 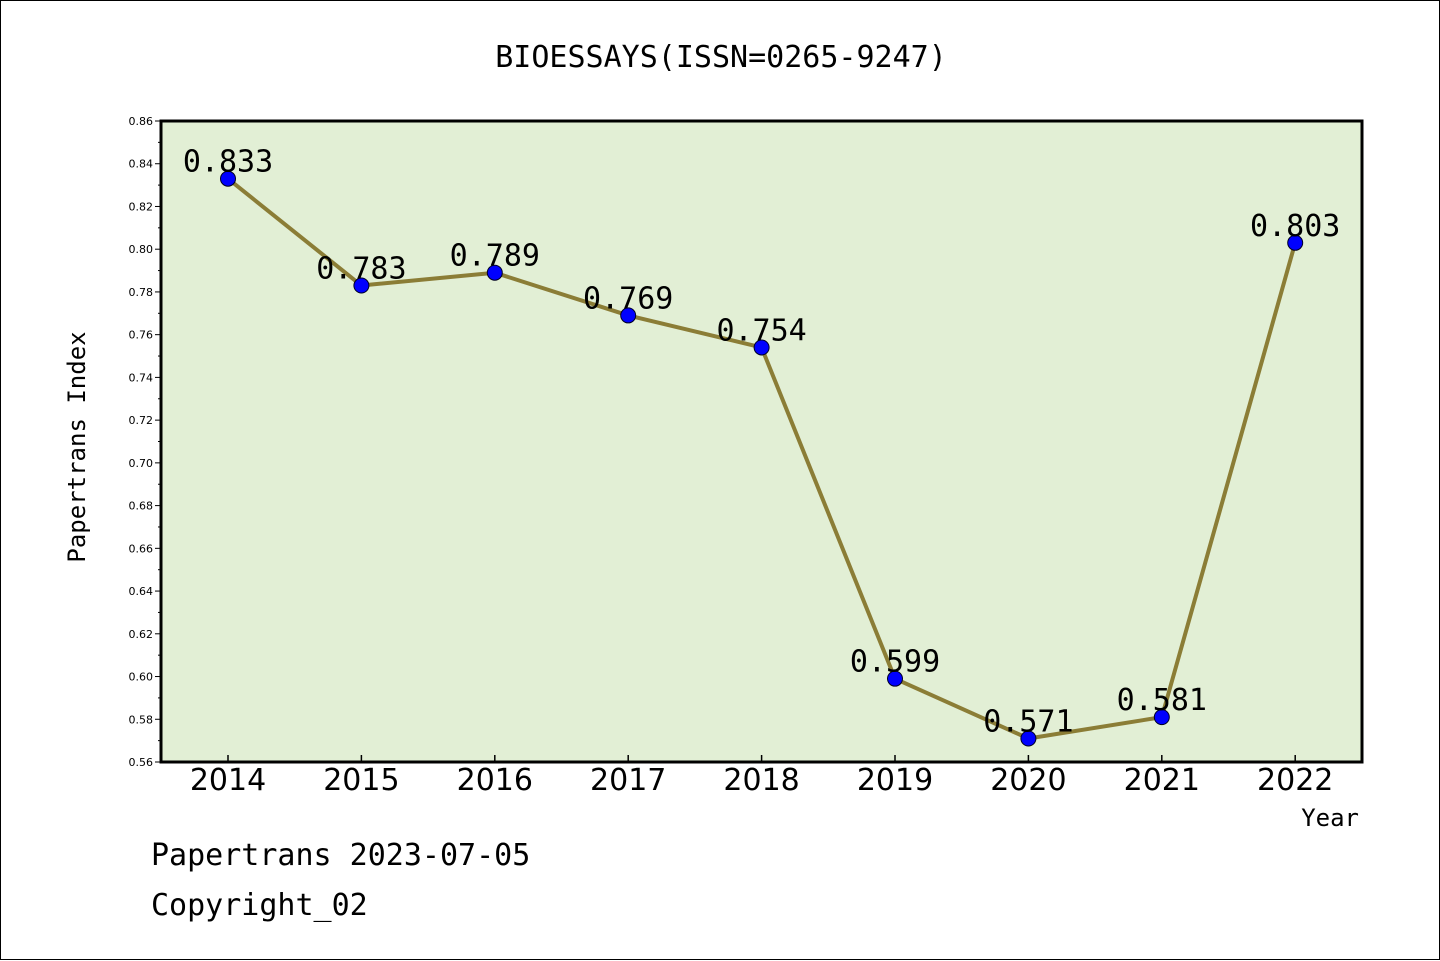 What do you see at coordinates (141, 463) in the screenshot?
I see `y-tick-label: 0.70` at bounding box center [141, 463].